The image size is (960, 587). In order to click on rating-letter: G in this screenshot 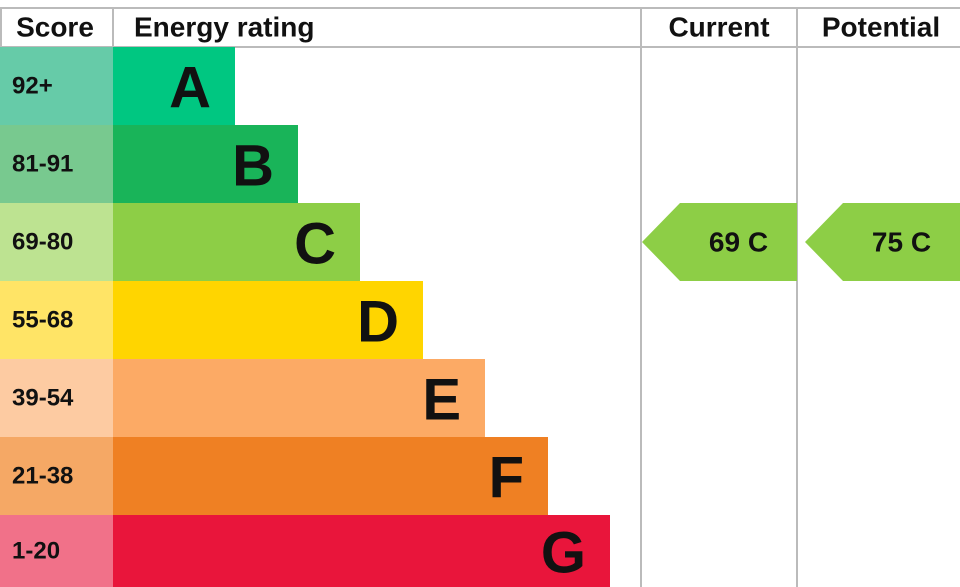, I will do `click(563, 553)`.